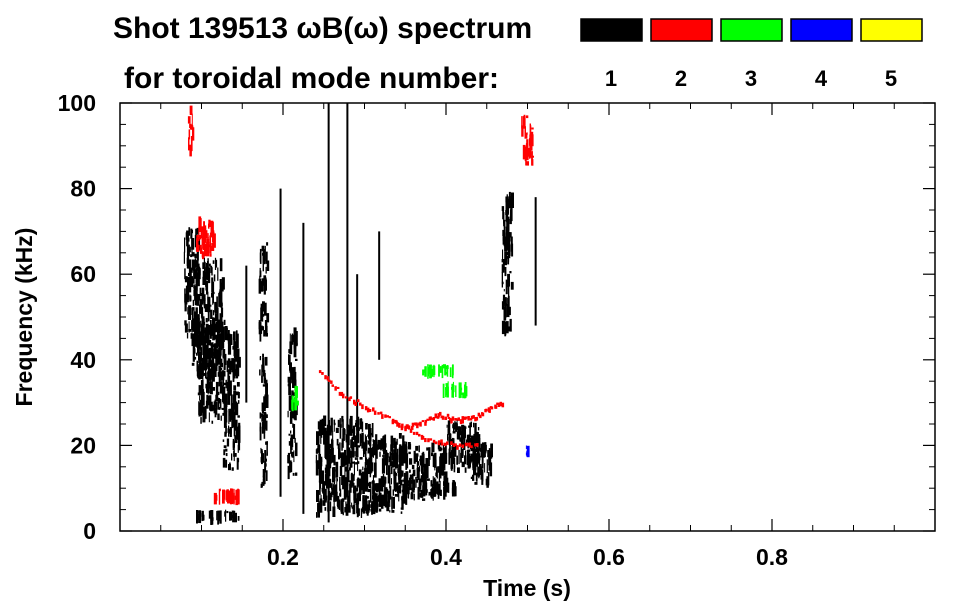  Describe the element at coordinates (311, 78) in the screenshot. I see `chart-title-line2: for toroidal mode number:` at that location.